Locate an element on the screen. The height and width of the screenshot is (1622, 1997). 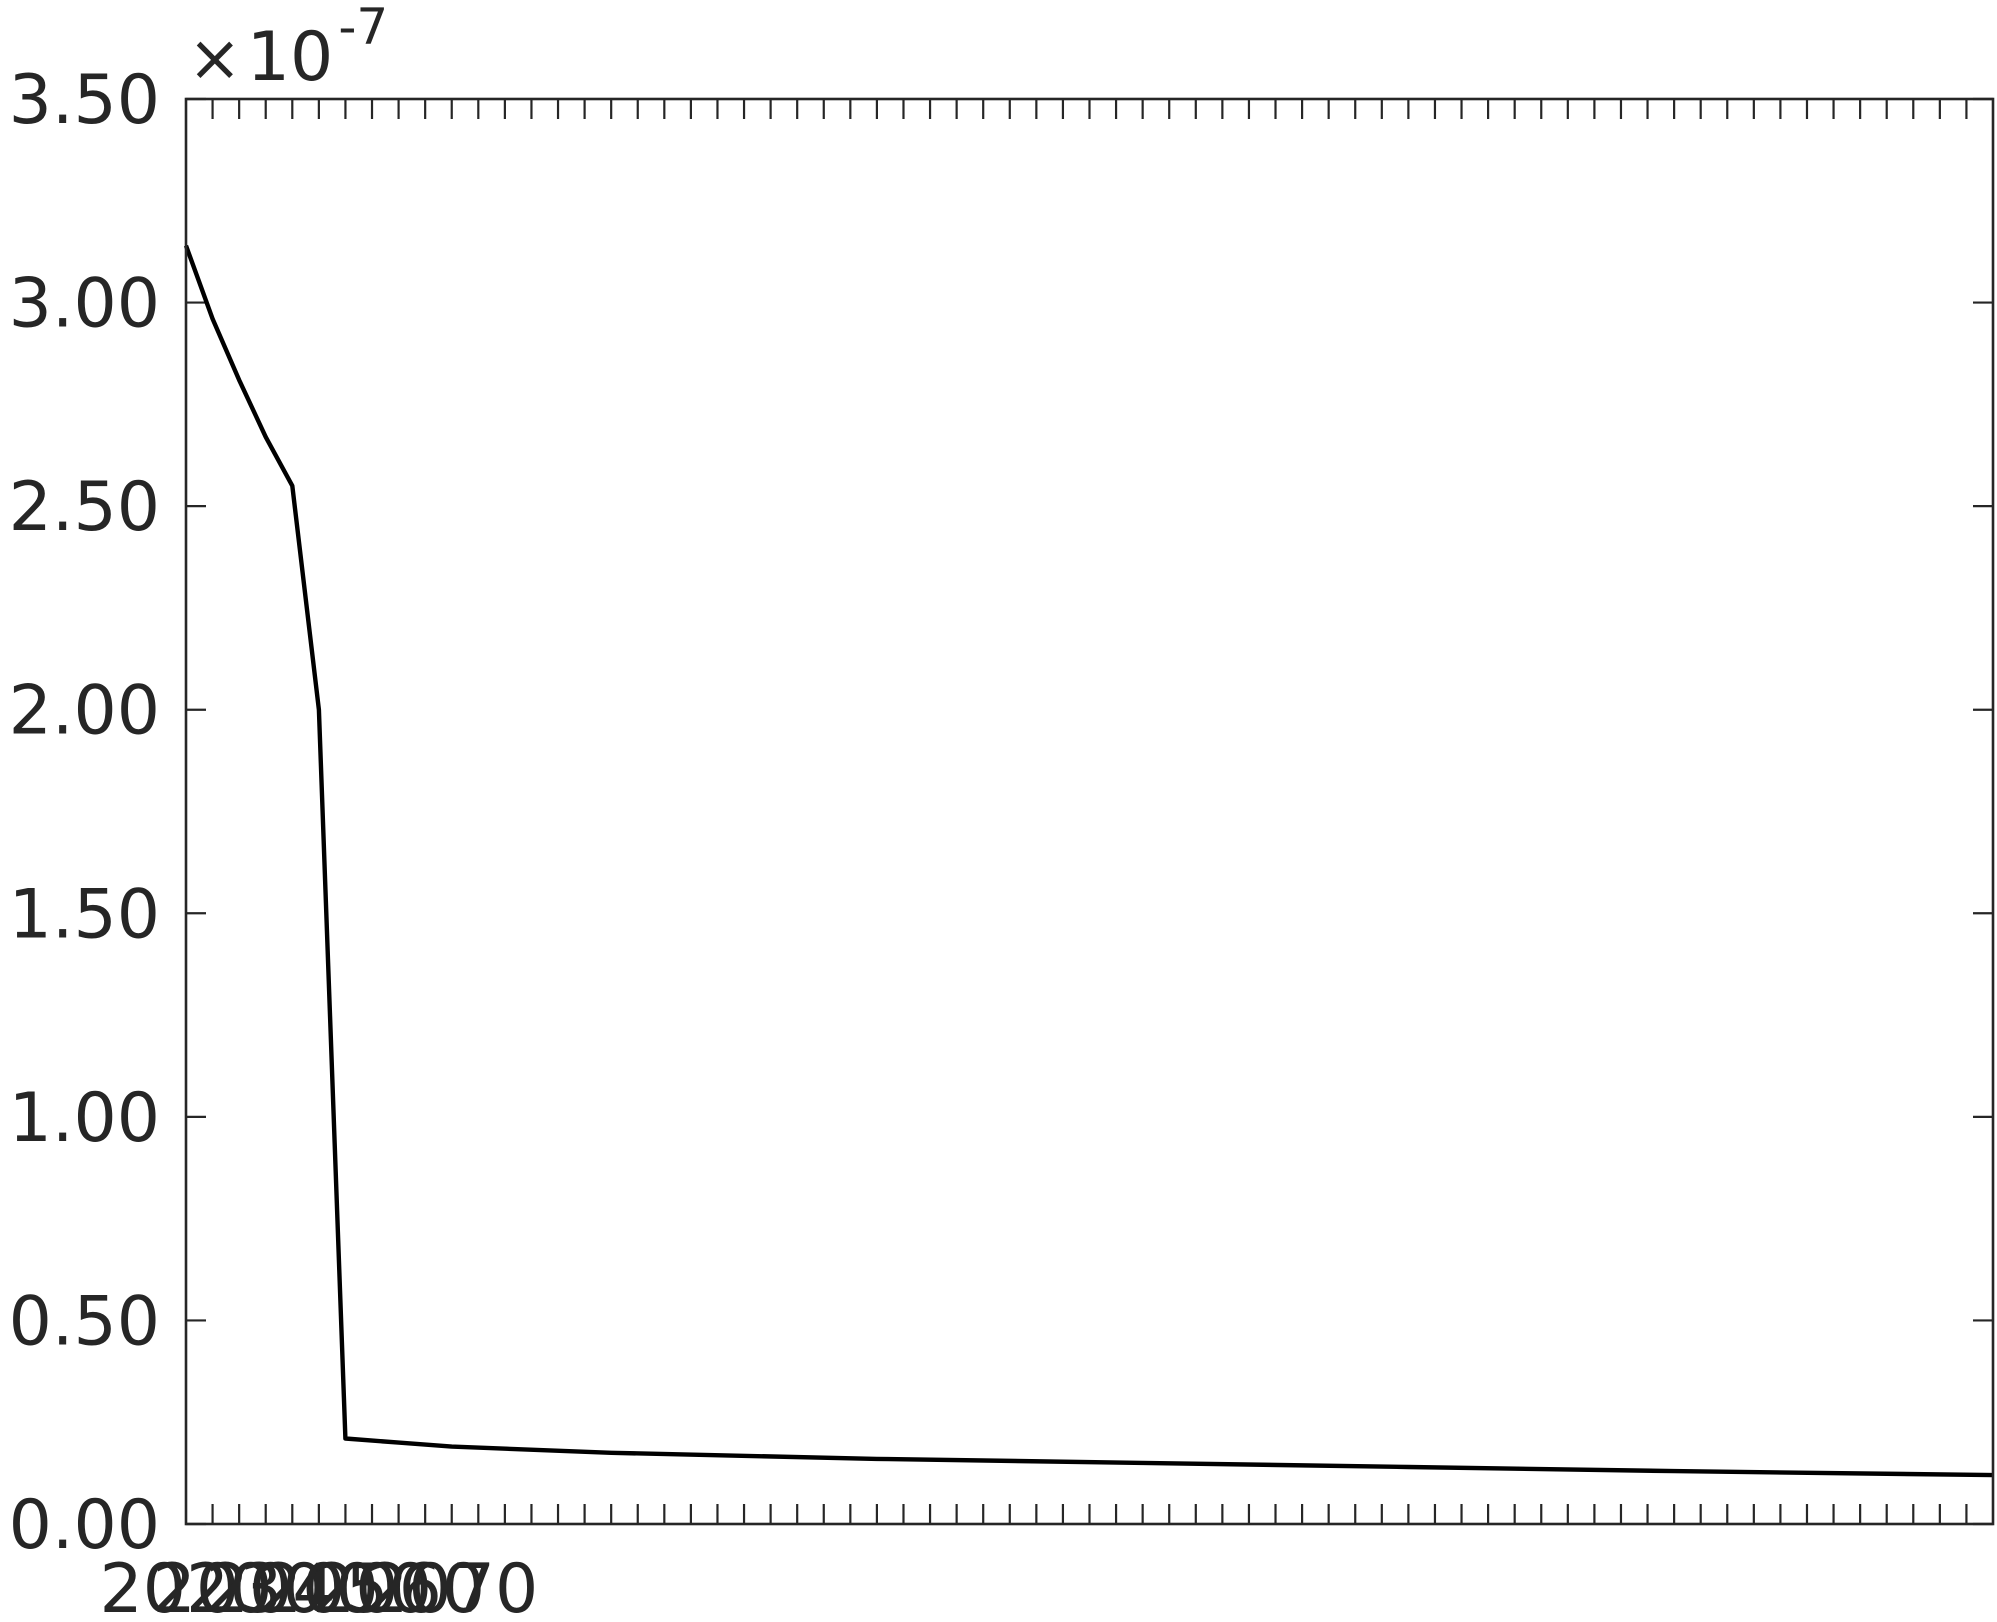
x-tick-label: 2020 is located at coordinates (185, 1586).